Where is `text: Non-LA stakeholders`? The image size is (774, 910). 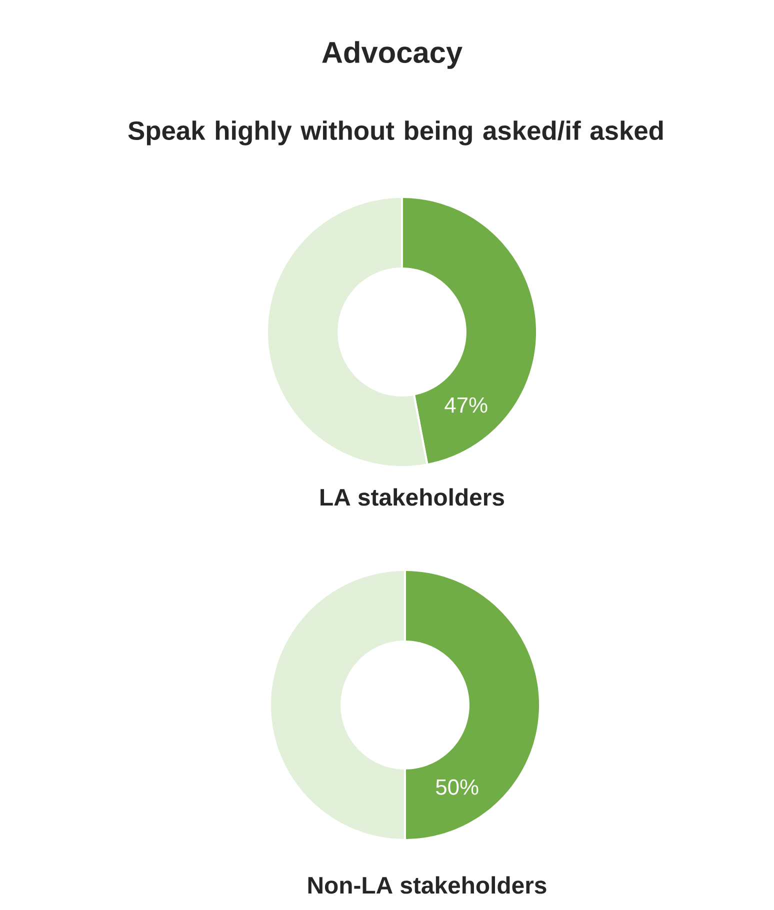 text: Non-LA stakeholders is located at coordinates (427, 885).